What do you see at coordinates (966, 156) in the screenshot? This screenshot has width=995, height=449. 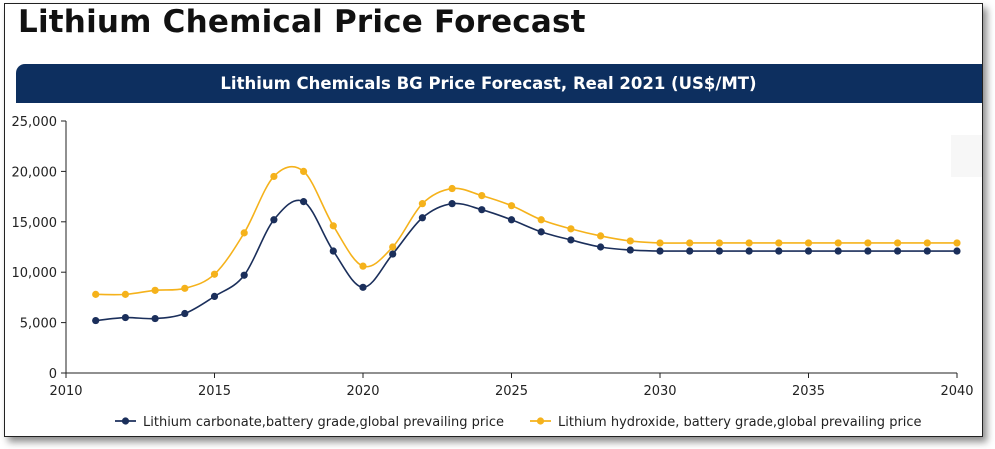 I see `faint-overlay-box` at bounding box center [966, 156].